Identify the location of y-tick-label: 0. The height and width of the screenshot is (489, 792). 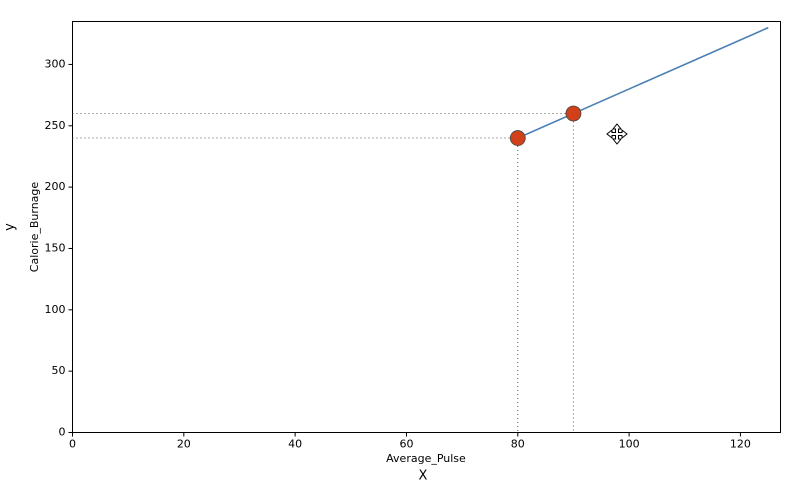
(62, 432).